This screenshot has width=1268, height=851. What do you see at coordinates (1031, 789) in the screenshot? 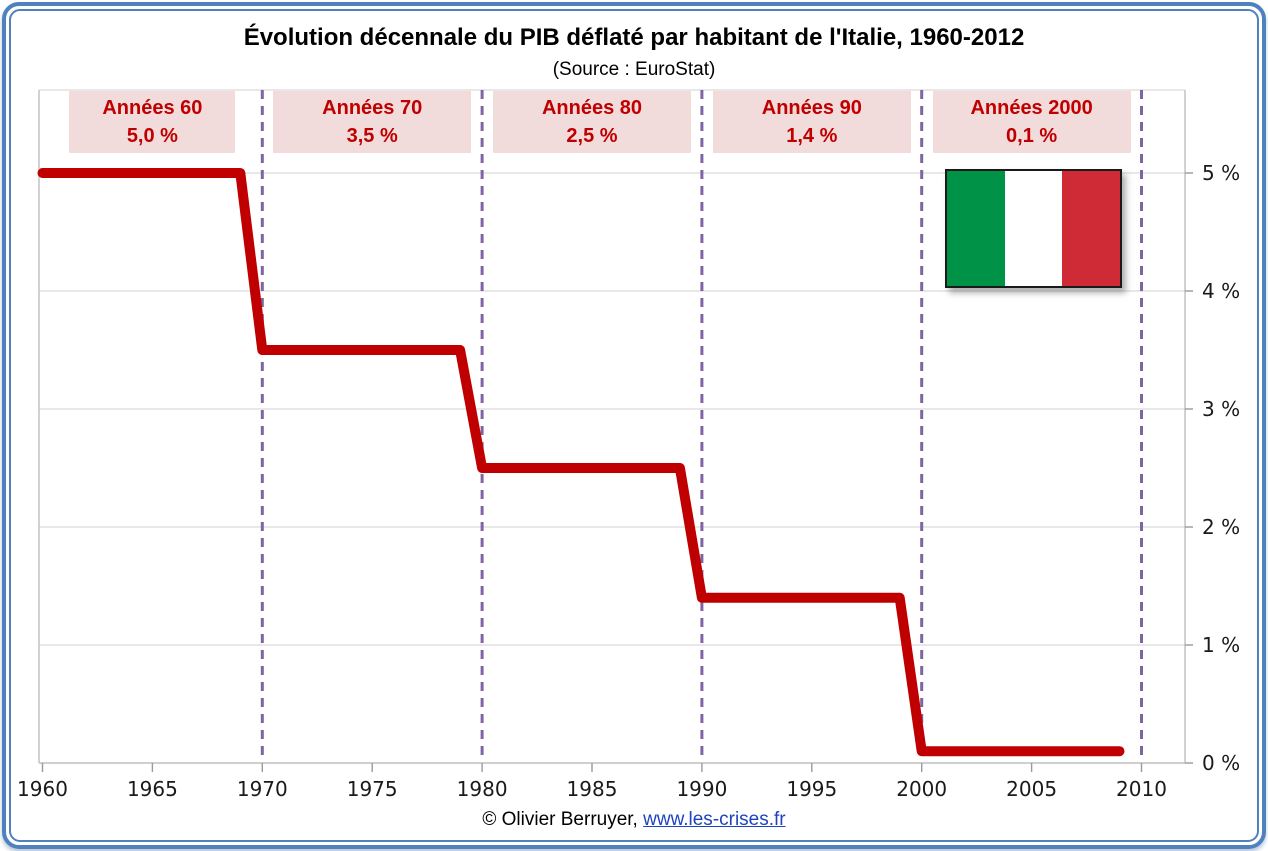
I see `x-tick-label-2005: 2005` at bounding box center [1031, 789].